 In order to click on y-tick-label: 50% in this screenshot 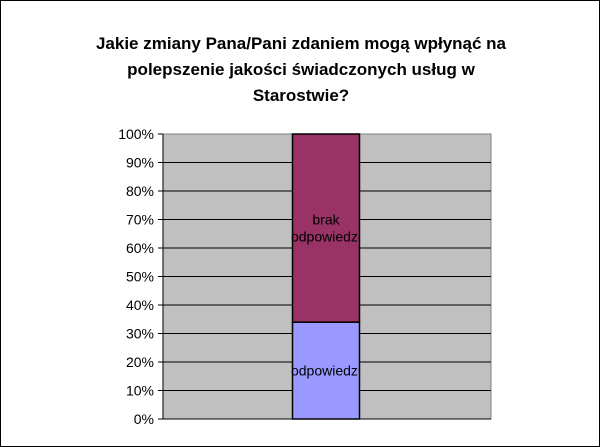, I will do `click(140, 277)`.